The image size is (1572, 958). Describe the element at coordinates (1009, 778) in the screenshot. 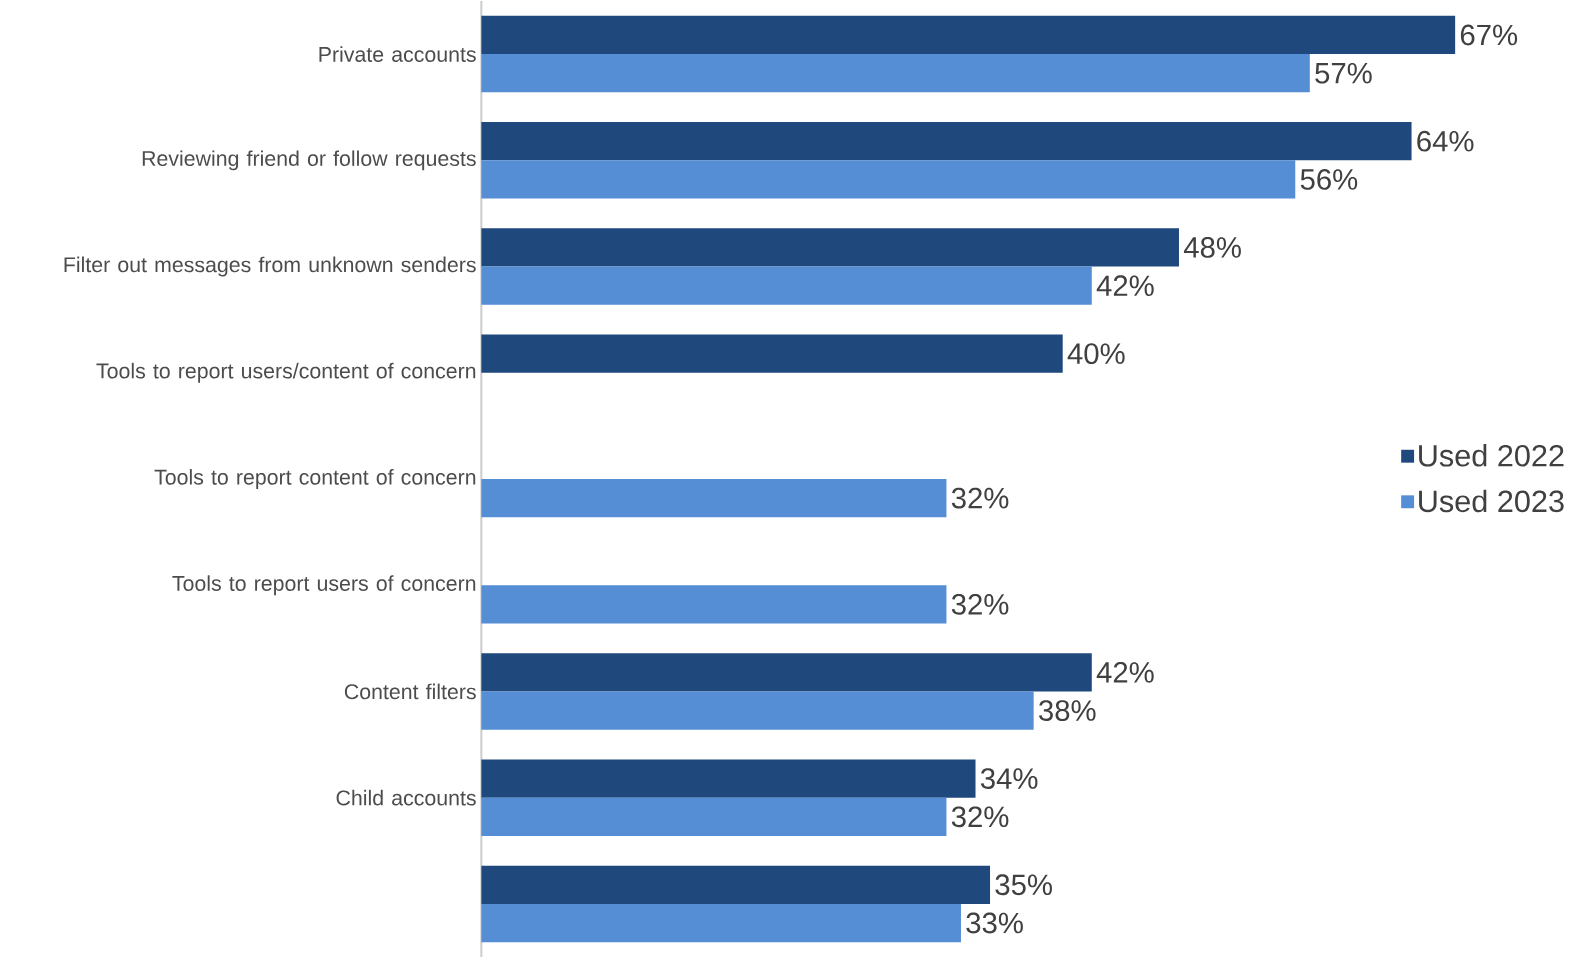

I see `data-label: 34%` at that location.